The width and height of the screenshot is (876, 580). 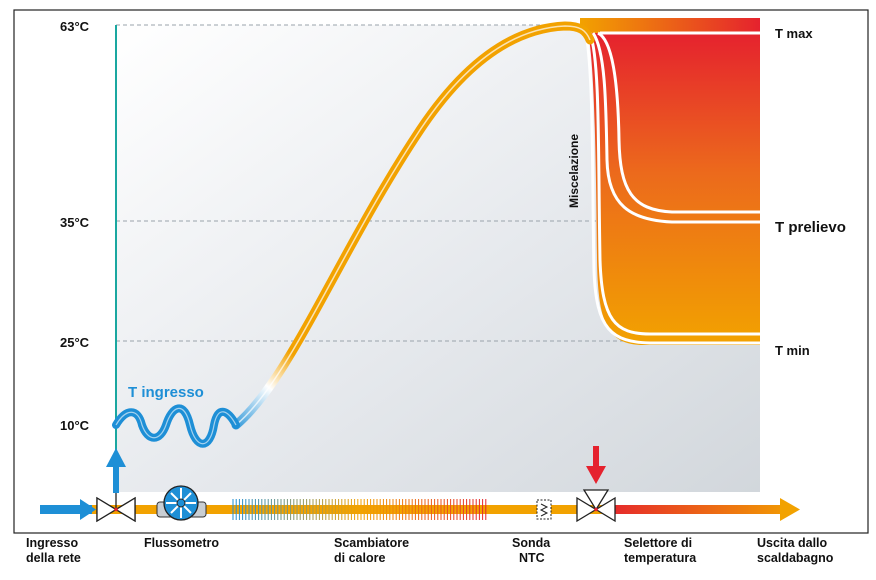 I want to click on label-t-ingresso: T ingresso, so click(x=166, y=392).